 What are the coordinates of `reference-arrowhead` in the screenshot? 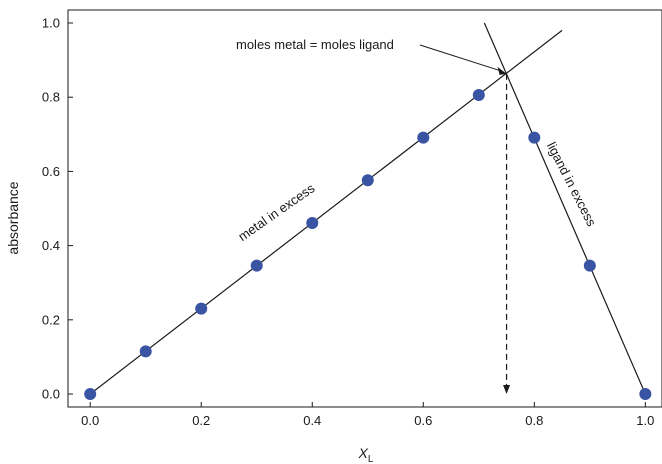 It's located at (507, 390).